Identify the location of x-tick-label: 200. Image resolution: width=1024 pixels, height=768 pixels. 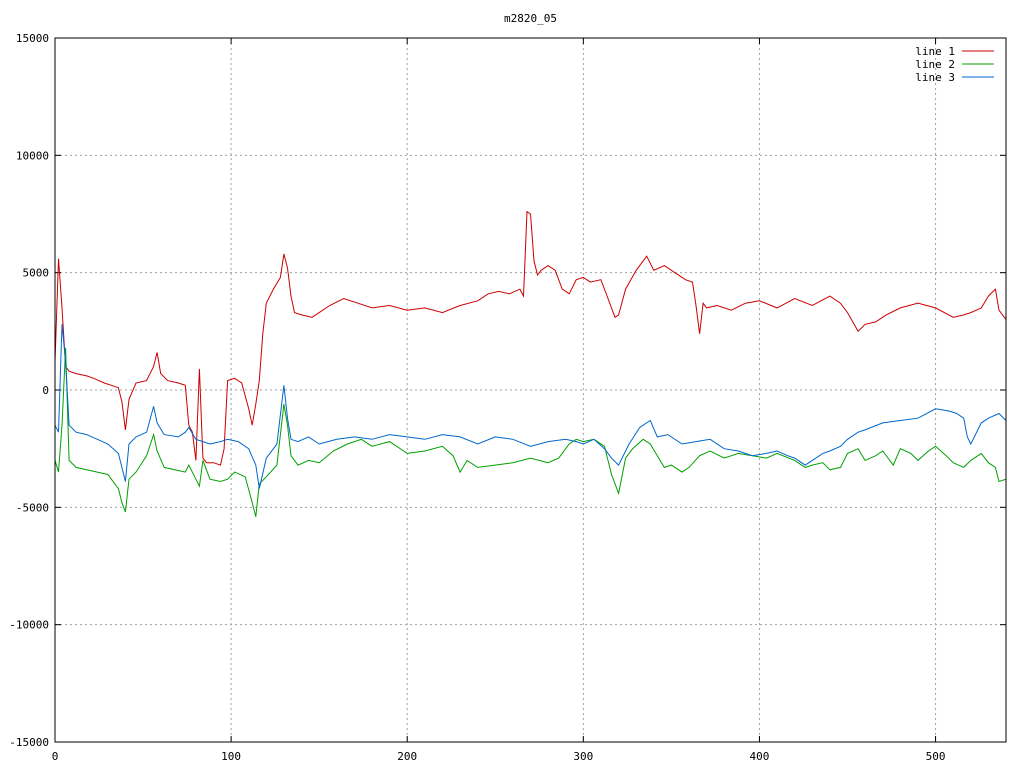
(407, 756).